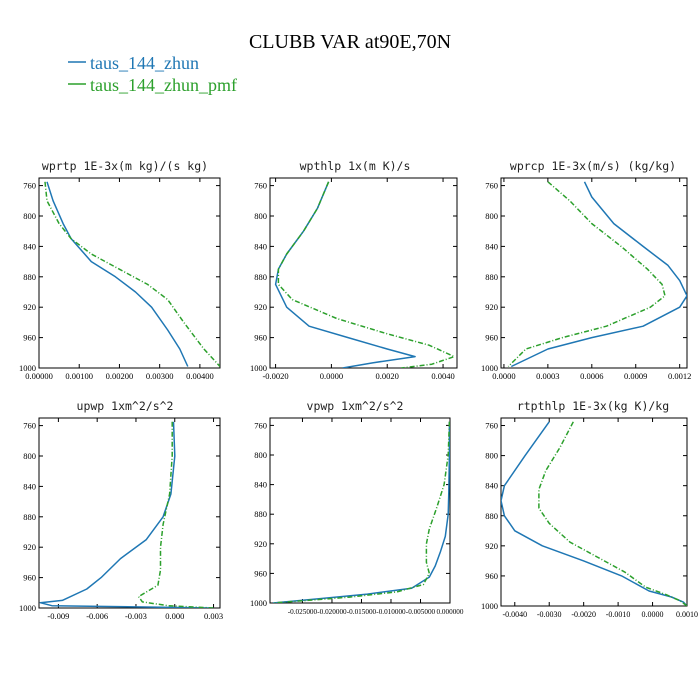 This screenshot has height=700, width=700. I want to click on x-tick-label: 0.0003, so click(547, 376).